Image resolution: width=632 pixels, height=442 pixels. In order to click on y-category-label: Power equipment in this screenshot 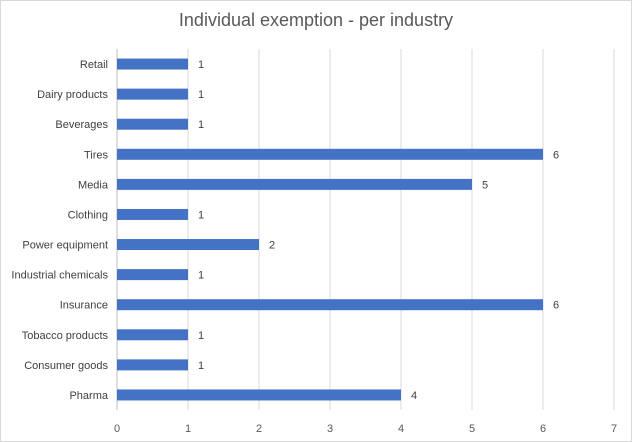, I will do `click(65, 246)`.